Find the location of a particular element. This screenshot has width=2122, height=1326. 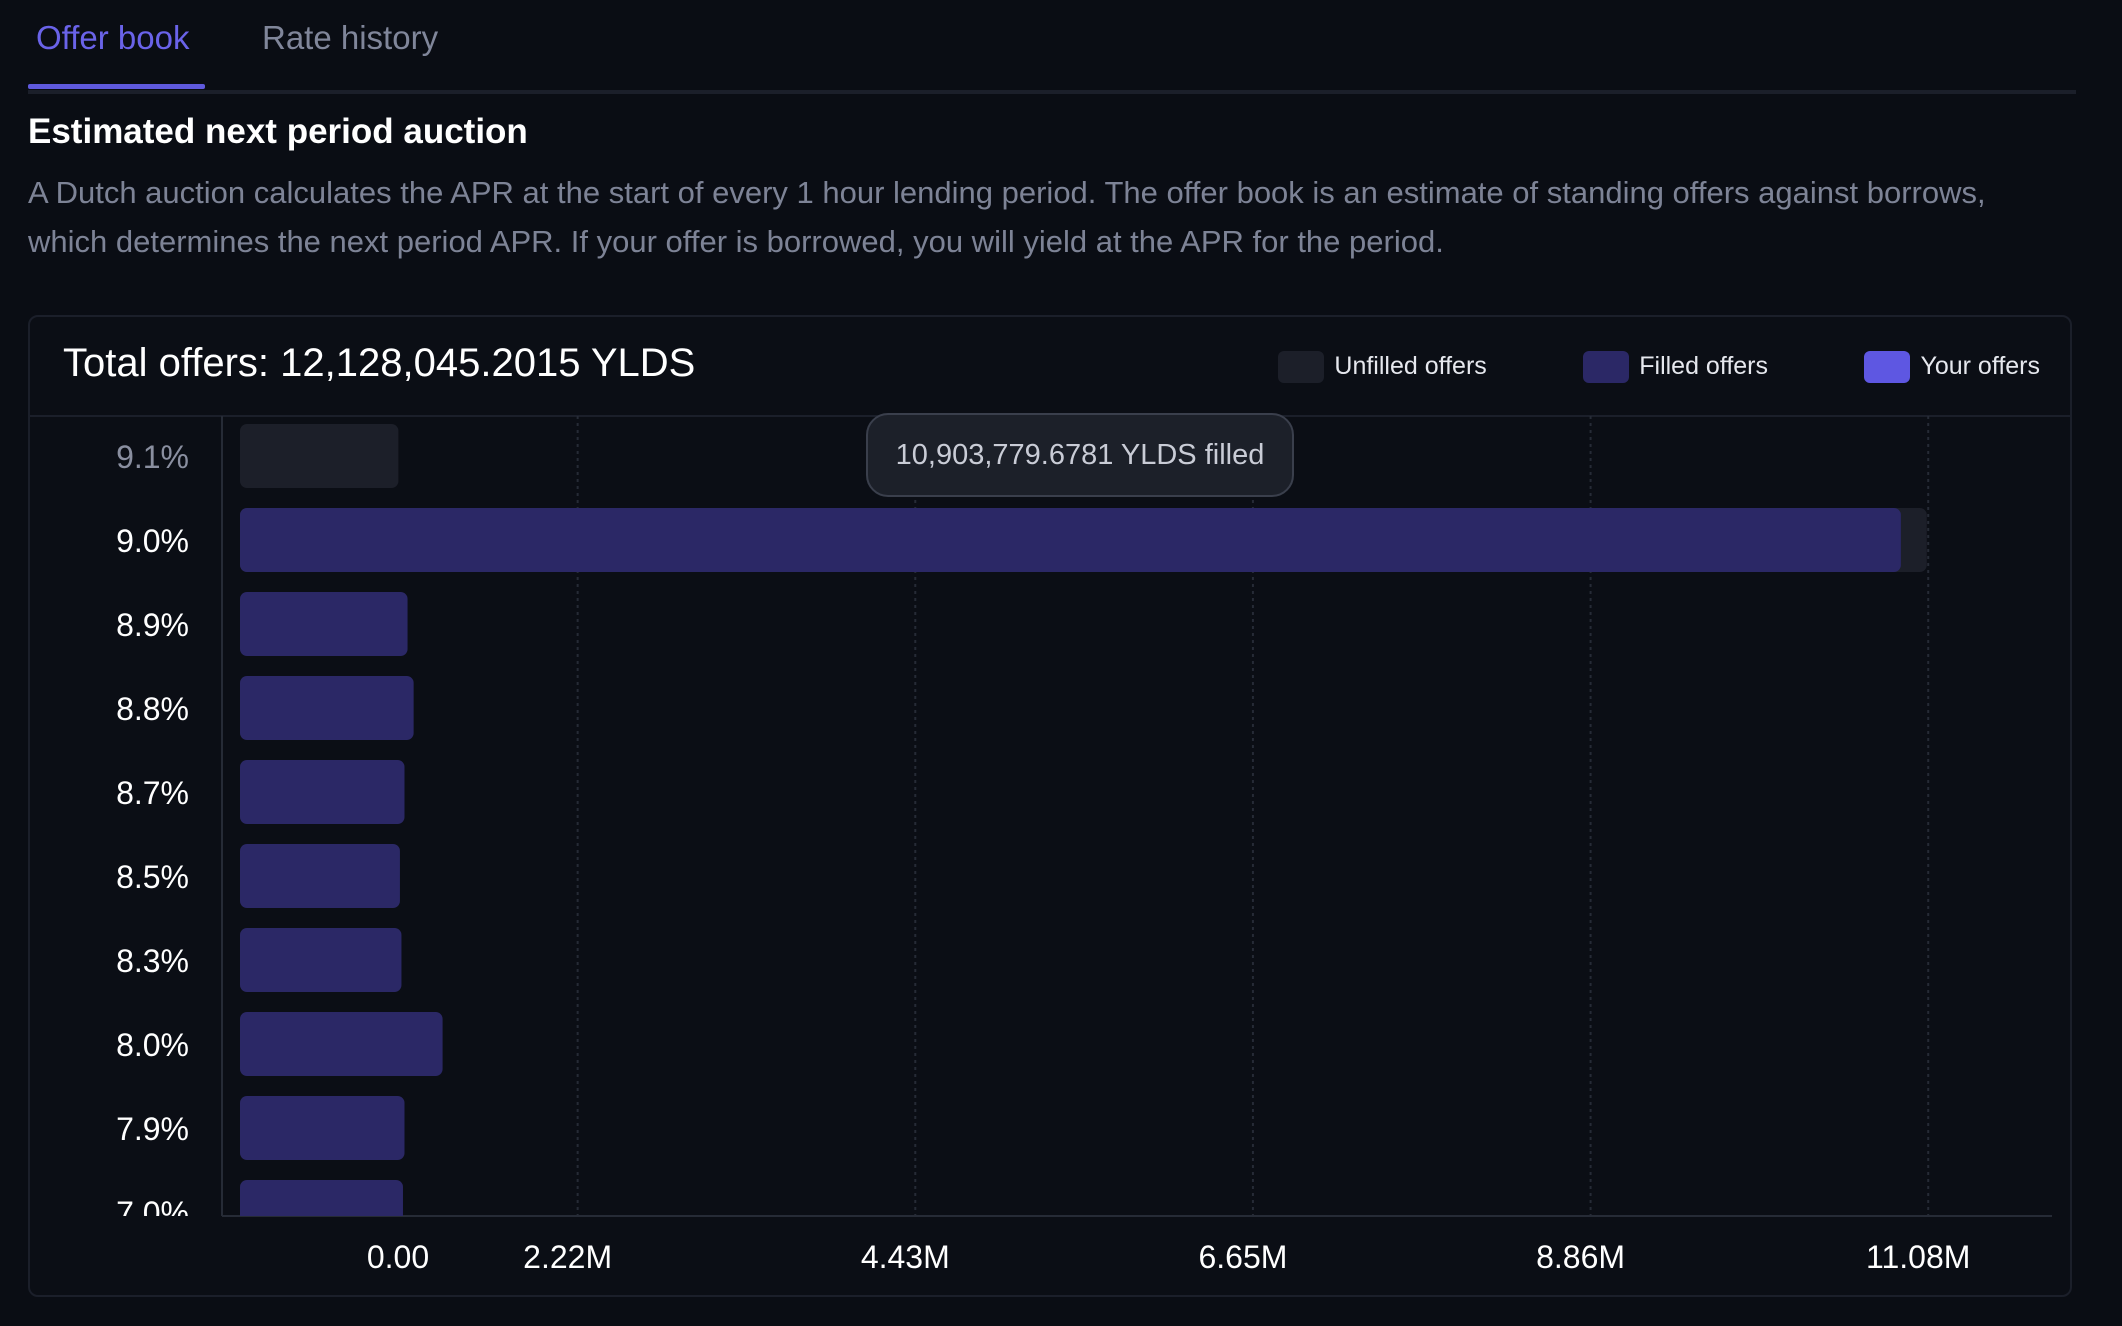

y-tick-label: 7.9% is located at coordinates (152, 1129).